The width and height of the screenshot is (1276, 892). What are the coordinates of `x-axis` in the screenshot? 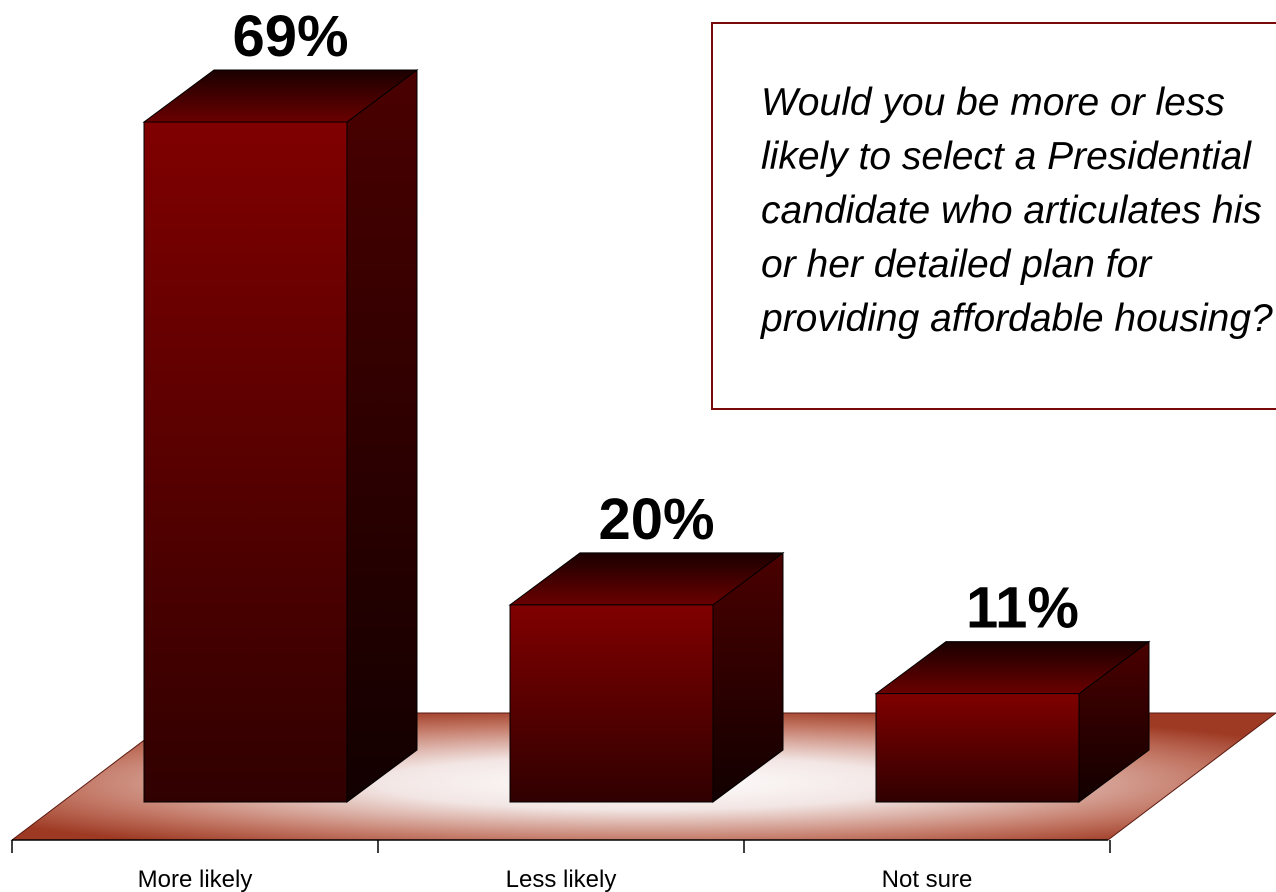 It's located at (561, 846).